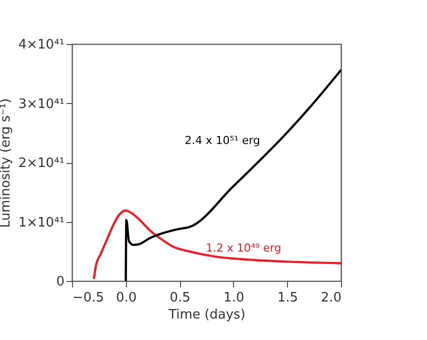  What do you see at coordinates (234, 298) in the screenshot?
I see `x-tick-label: 1.0` at bounding box center [234, 298].